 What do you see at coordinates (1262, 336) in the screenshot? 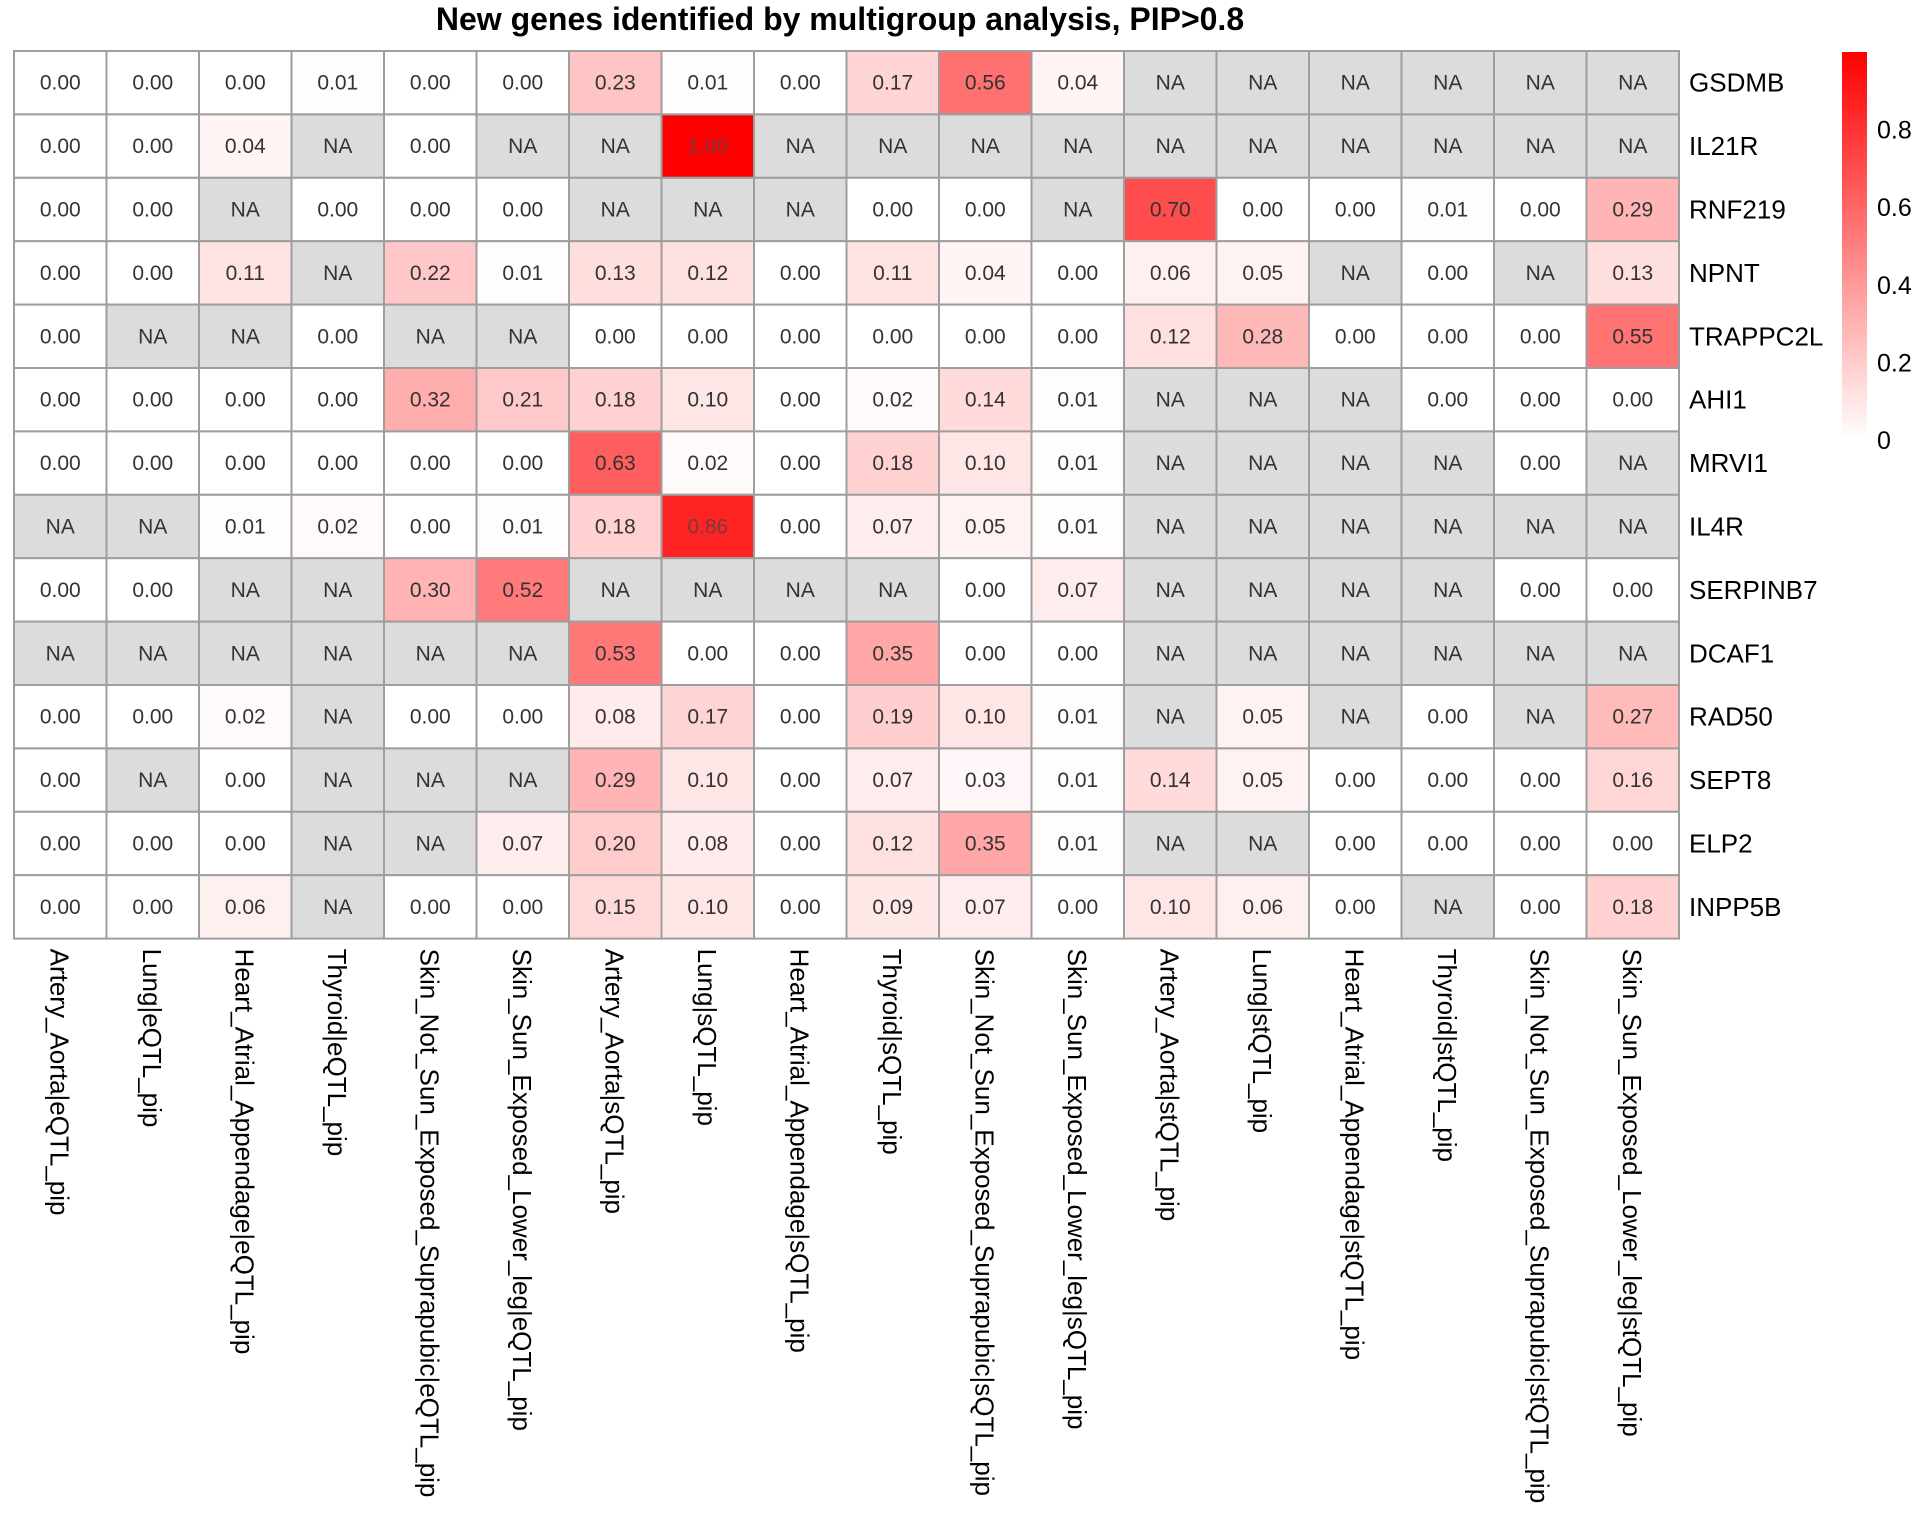
I see `cell-value-label: 0.28` at bounding box center [1262, 336].